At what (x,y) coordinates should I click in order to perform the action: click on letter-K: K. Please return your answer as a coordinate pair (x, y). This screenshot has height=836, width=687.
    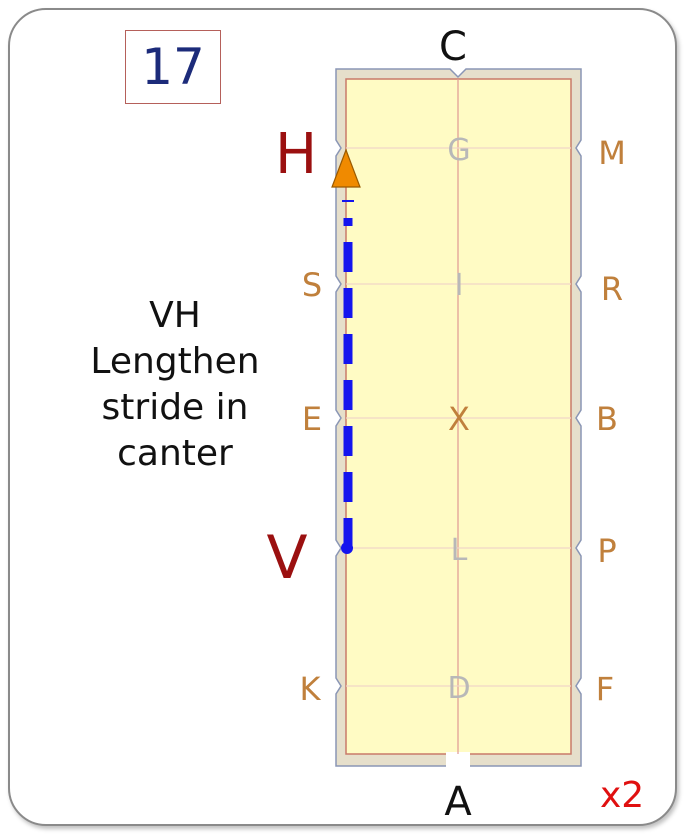
    Looking at the image, I should click on (311, 689).